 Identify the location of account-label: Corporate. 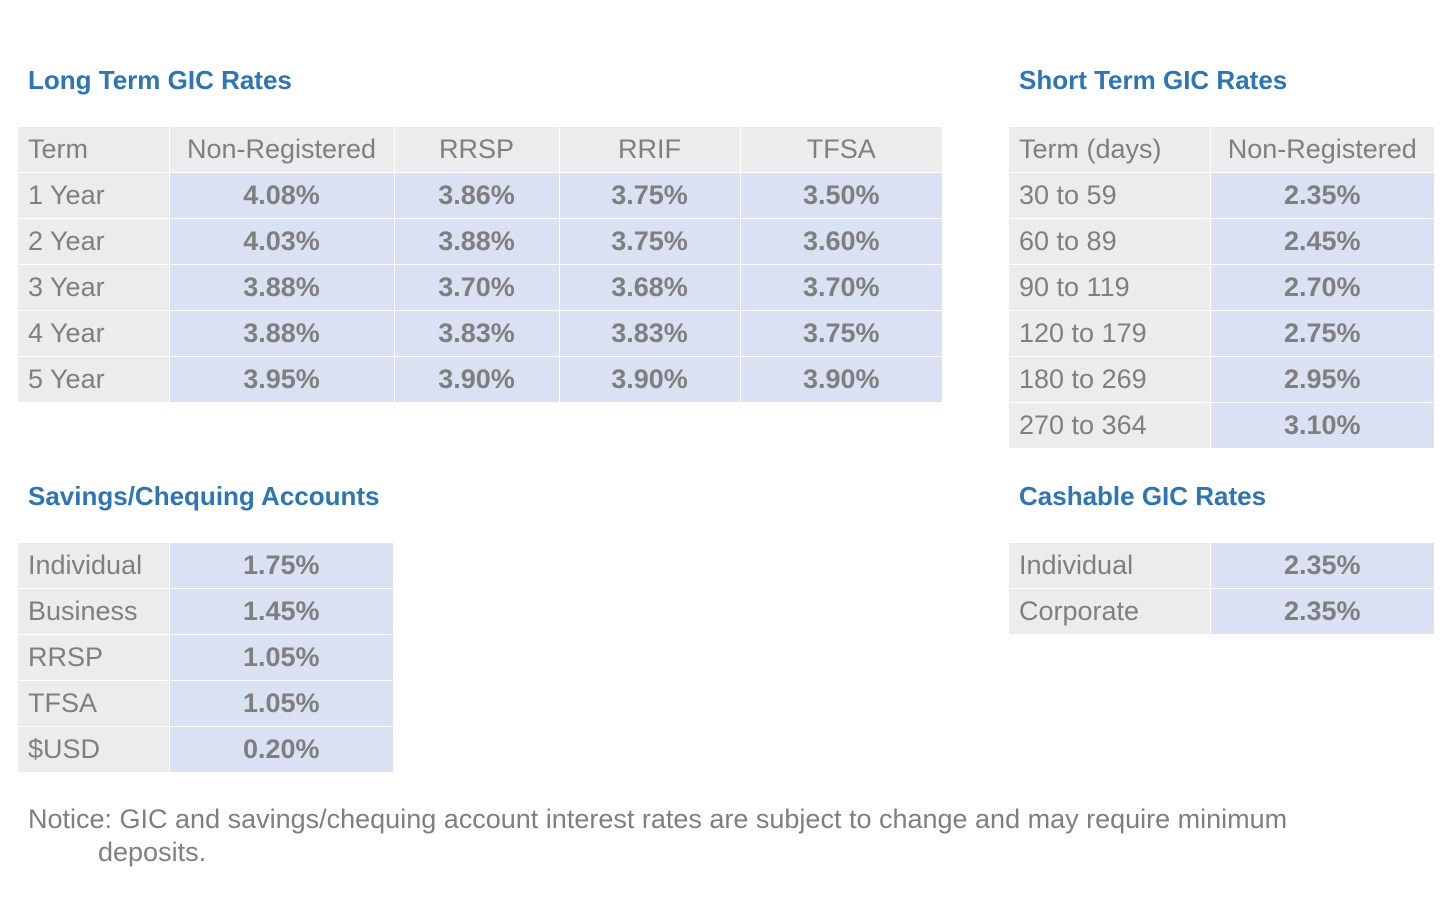
(1110, 611).